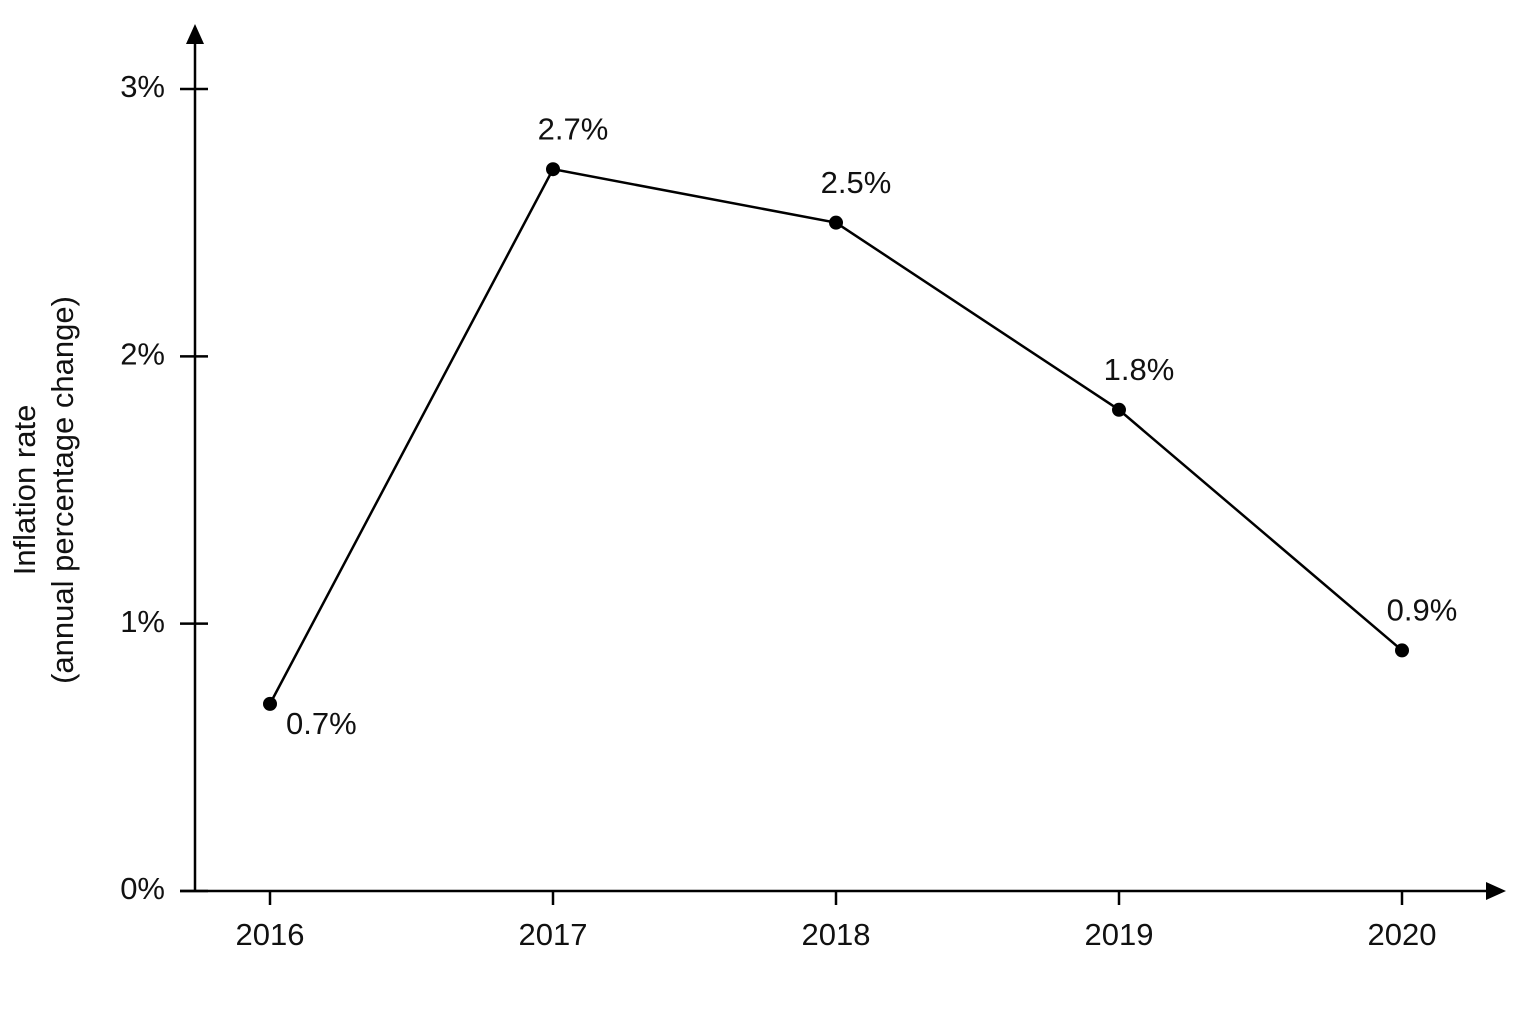  I want to click on y-tick-label: 3%, so click(142, 86).